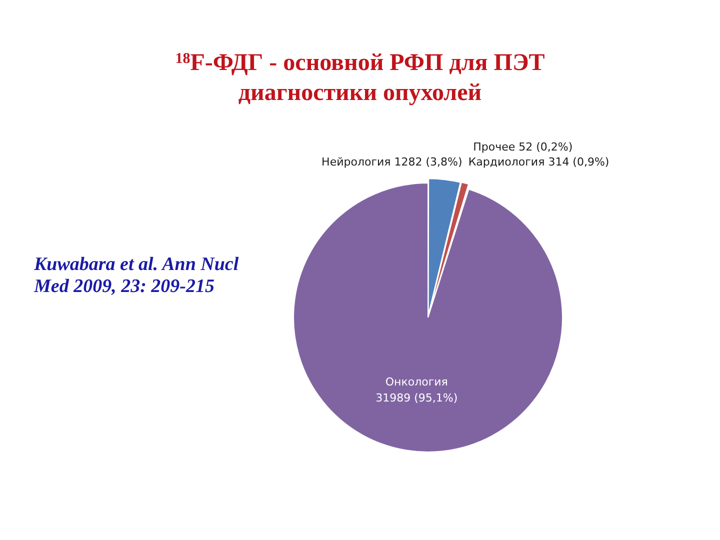 The image size is (720, 540). Describe the element at coordinates (392, 161) in the screenshot. I see `slice-label: Нейрология 1282 (3,8%)` at that location.